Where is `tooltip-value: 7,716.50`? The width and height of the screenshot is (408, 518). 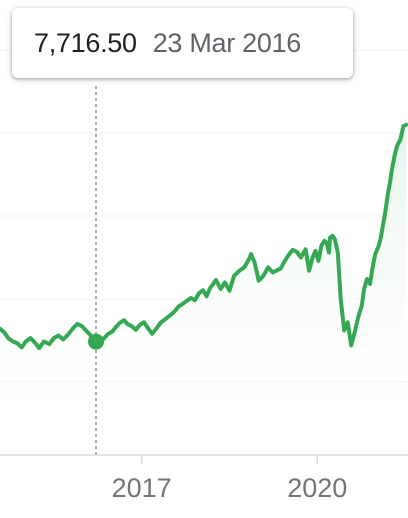
tooltip-value: 7,716.50 is located at coordinates (85, 42).